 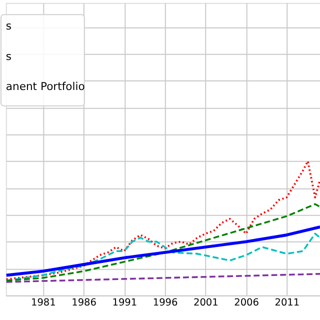 I want to click on x-tick-label: 1986, so click(x=84, y=303).